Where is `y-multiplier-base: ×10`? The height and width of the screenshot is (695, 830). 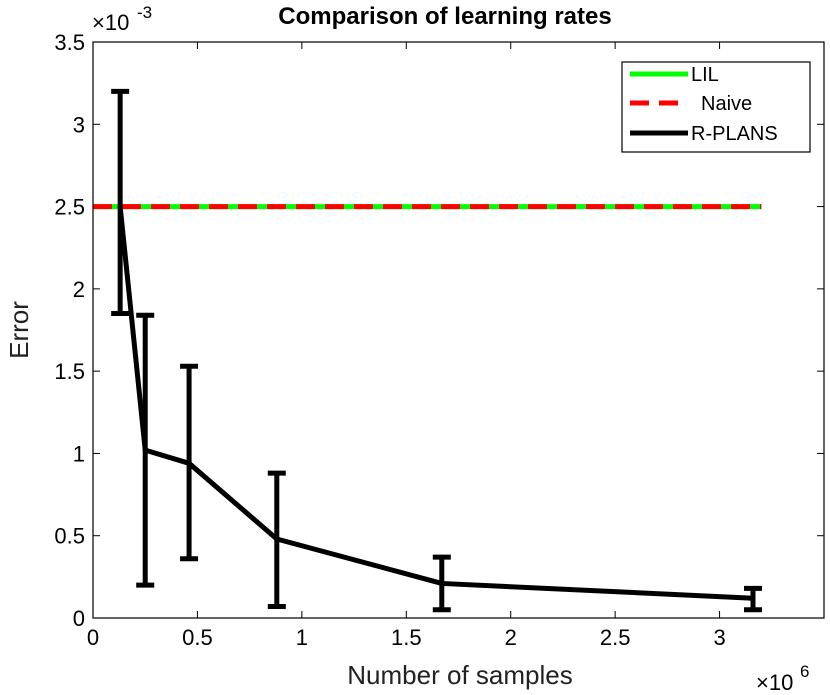
y-multiplier-base: ×10 is located at coordinates (110, 22).